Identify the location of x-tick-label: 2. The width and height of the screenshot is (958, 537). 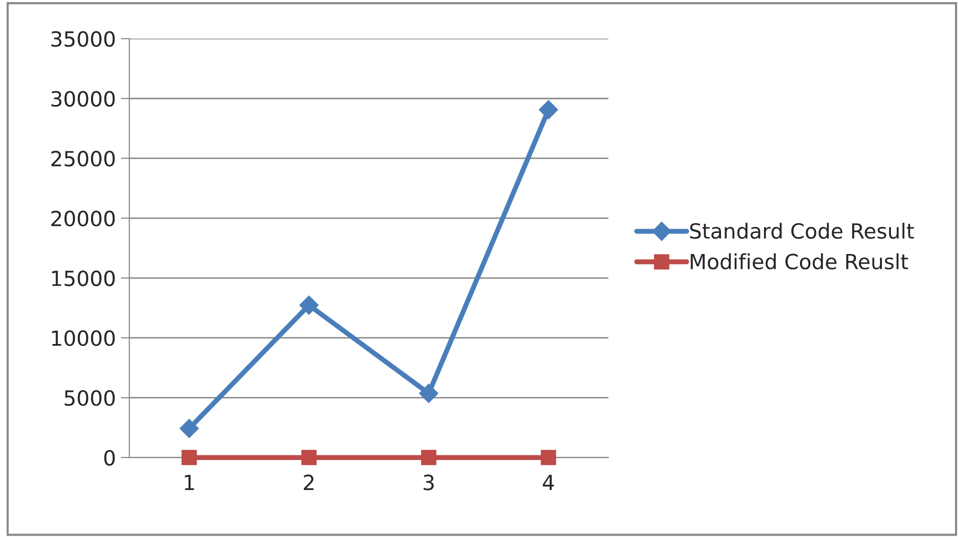
(309, 482).